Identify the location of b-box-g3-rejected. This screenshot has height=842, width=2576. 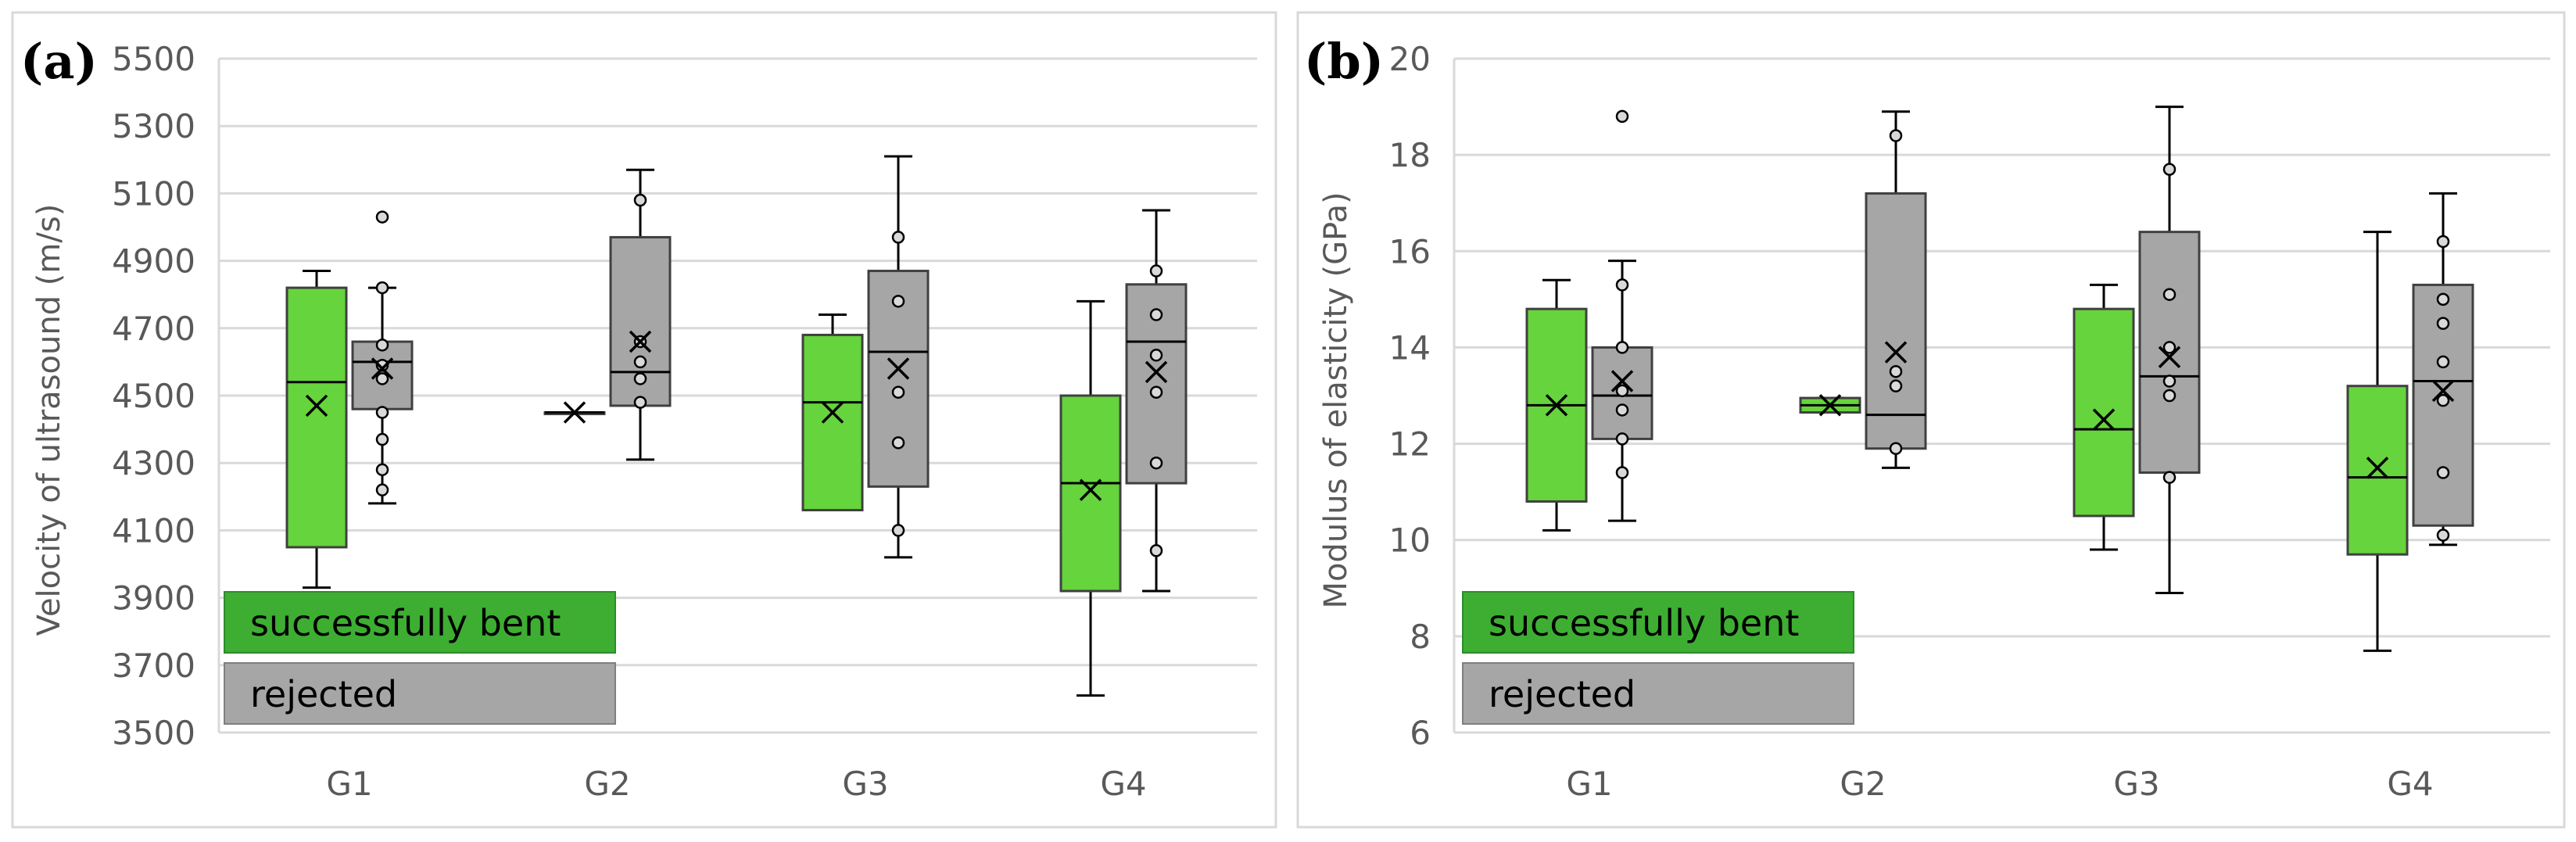
(2169, 350).